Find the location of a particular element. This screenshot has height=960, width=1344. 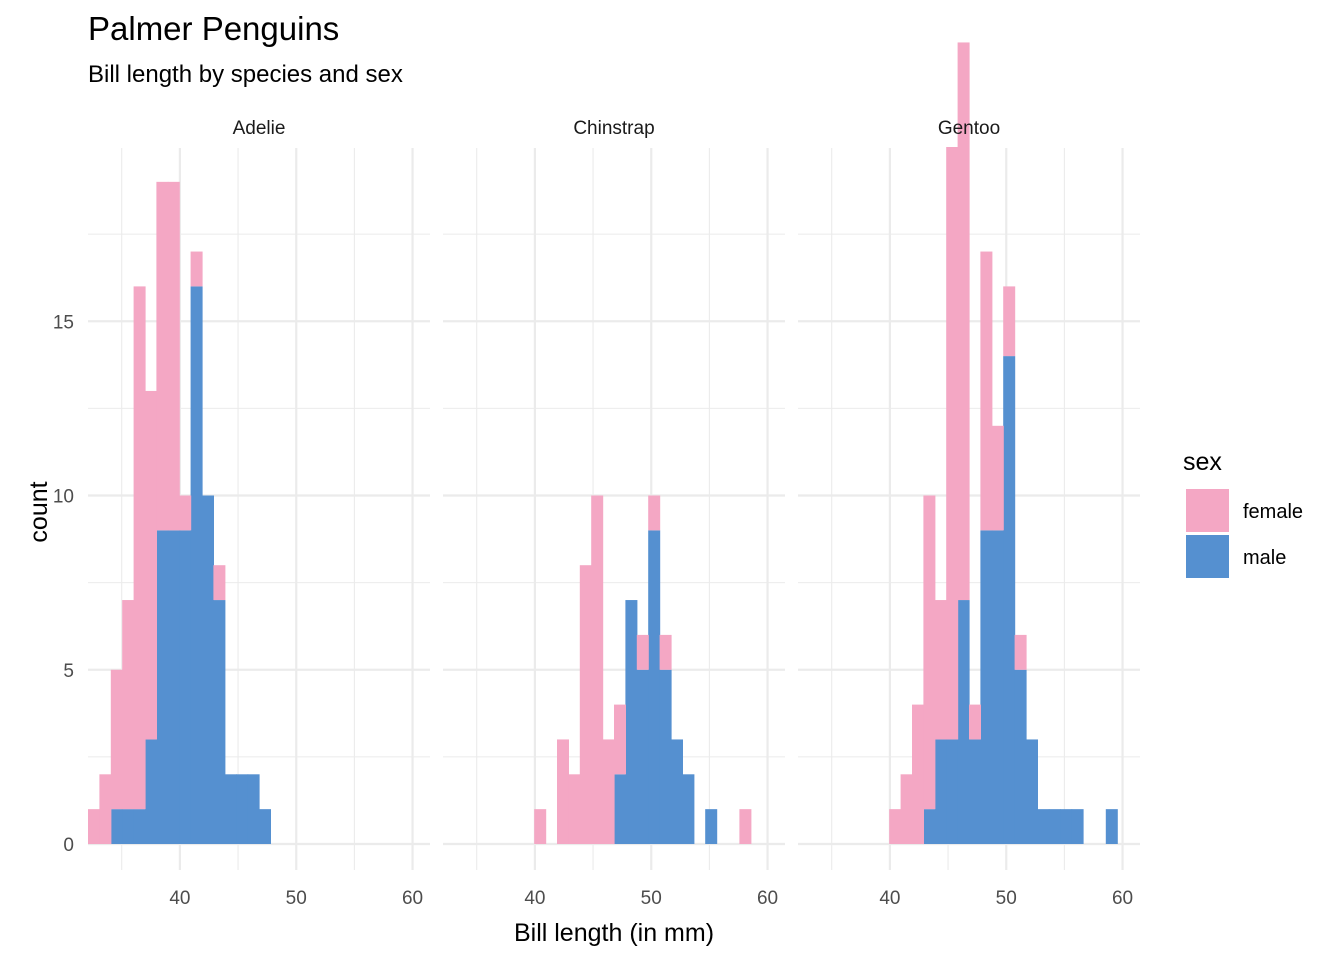

y-axis-title: count is located at coordinates (39, 511).